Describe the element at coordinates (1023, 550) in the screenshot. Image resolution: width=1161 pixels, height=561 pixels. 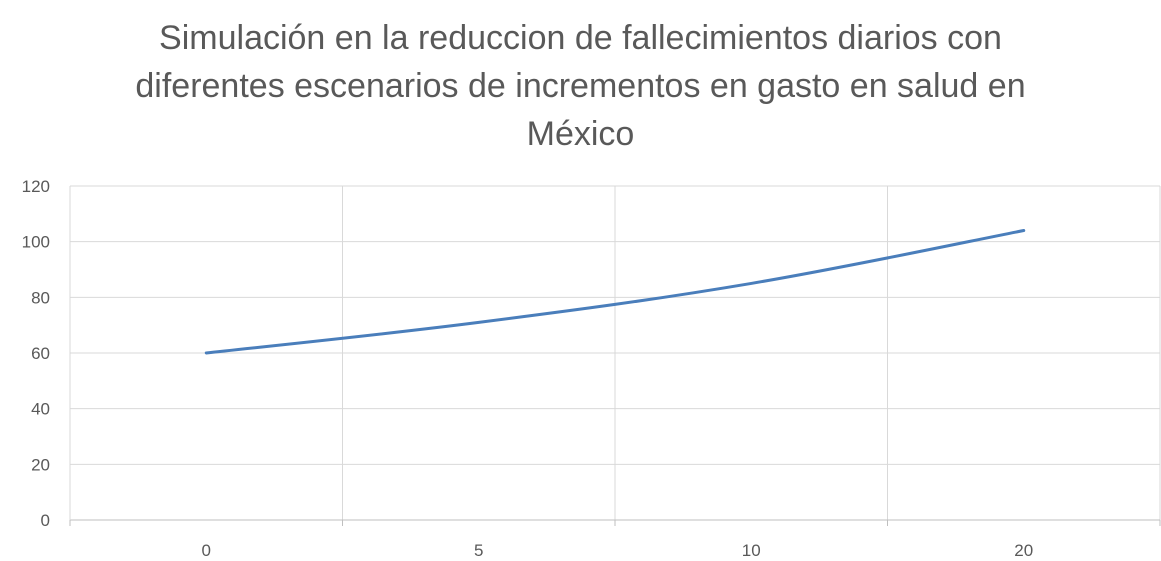
I see `x-tick-label-20: 20` at that location.